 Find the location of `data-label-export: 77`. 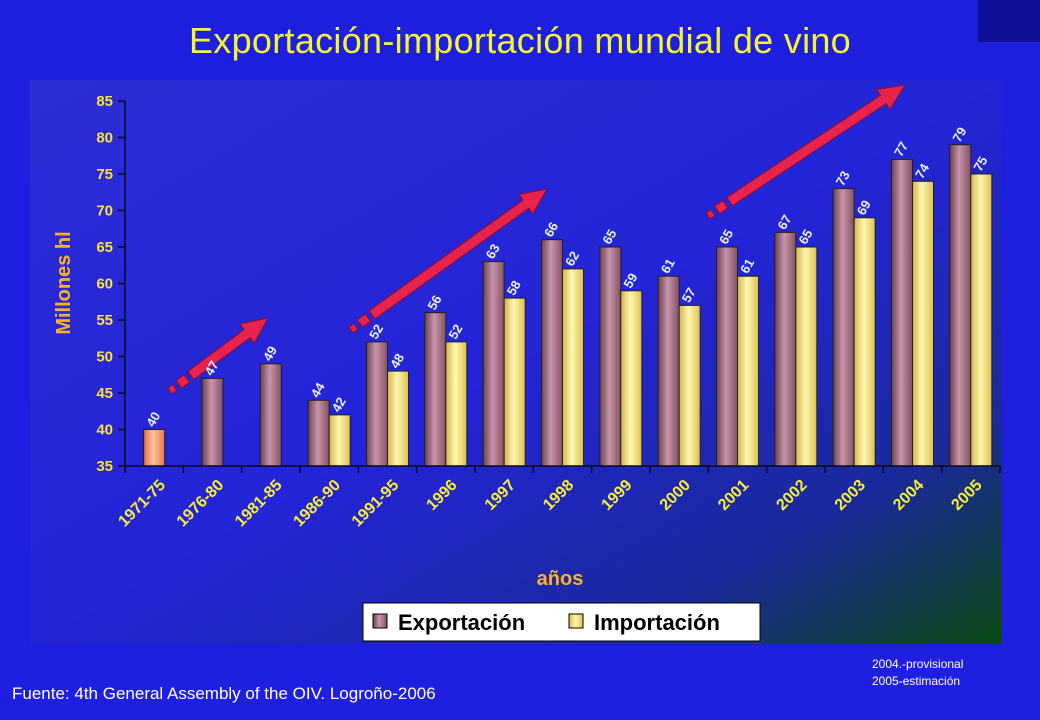

data-label-export: 77 is located at coordinates (901, 149).